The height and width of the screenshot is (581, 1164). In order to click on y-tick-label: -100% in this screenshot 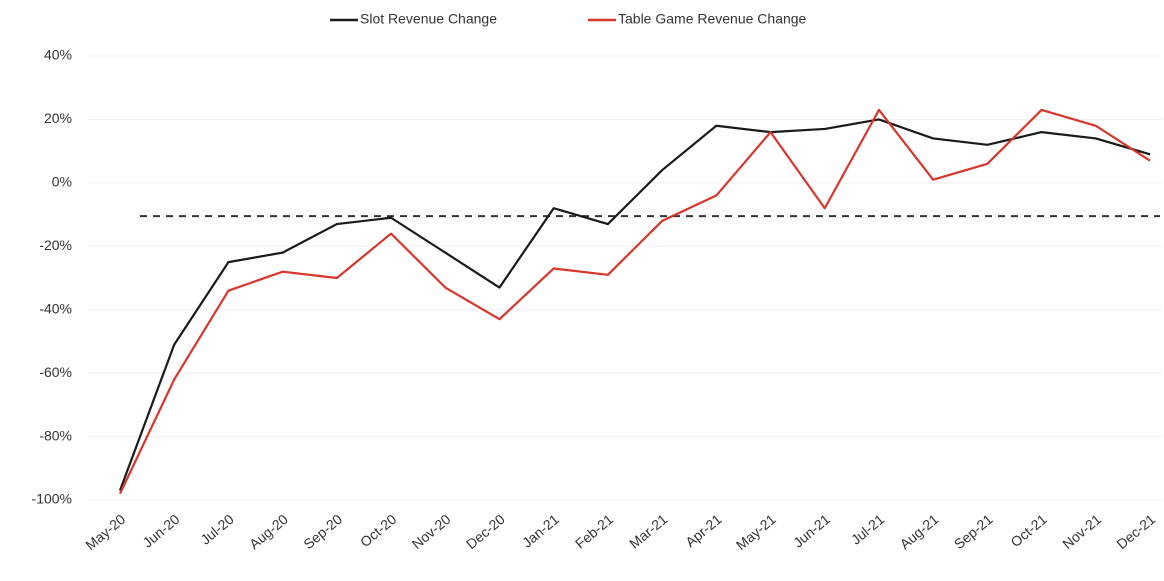, I will do `click(52, 499)`.